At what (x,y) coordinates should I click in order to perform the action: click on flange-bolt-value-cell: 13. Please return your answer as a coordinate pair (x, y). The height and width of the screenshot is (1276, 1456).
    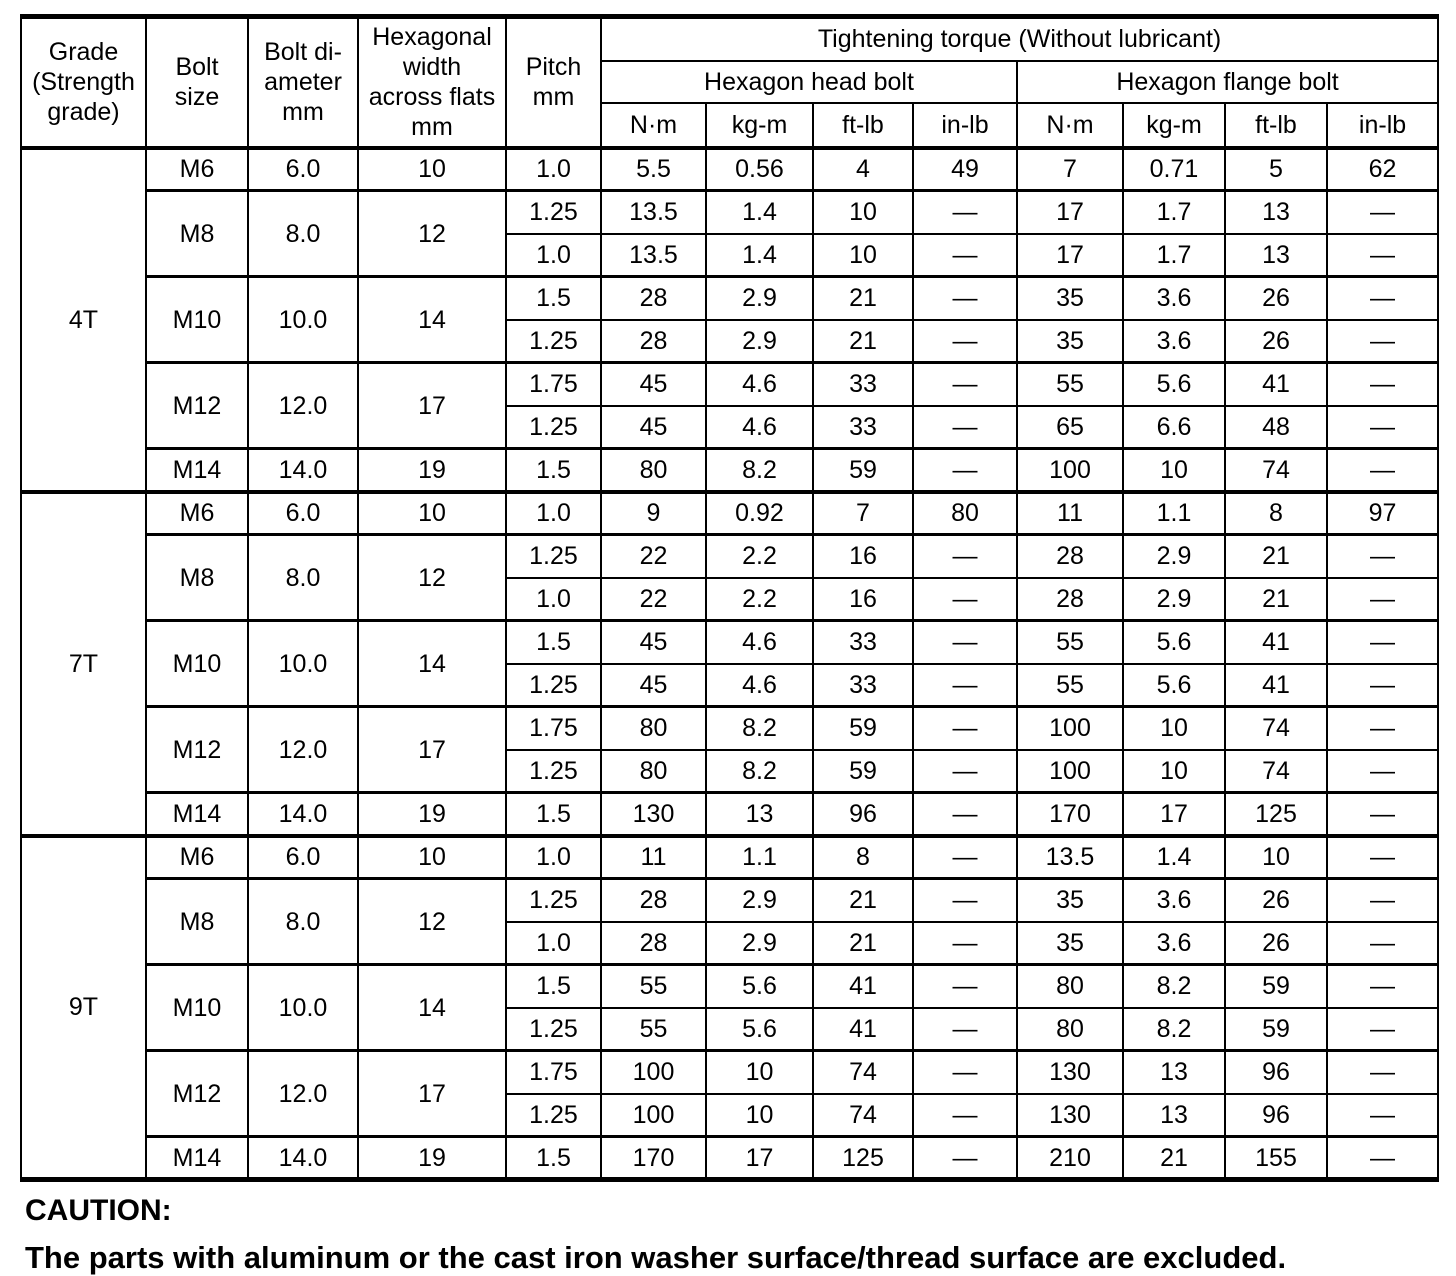
    Looking at the image, I should click on (1276, 255).